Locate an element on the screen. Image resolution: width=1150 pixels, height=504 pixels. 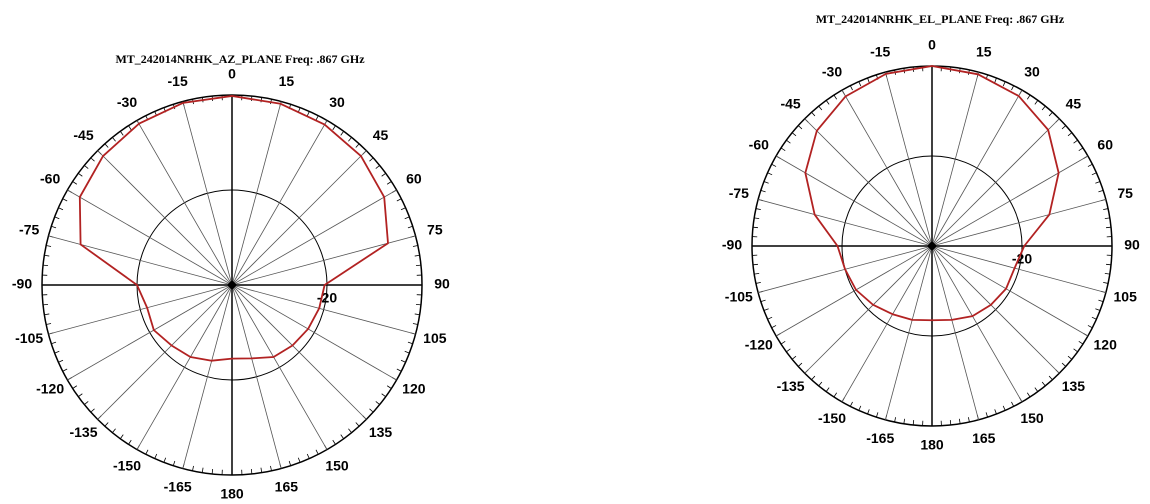
angle-label: -165 is located at coordinates (178, 487).